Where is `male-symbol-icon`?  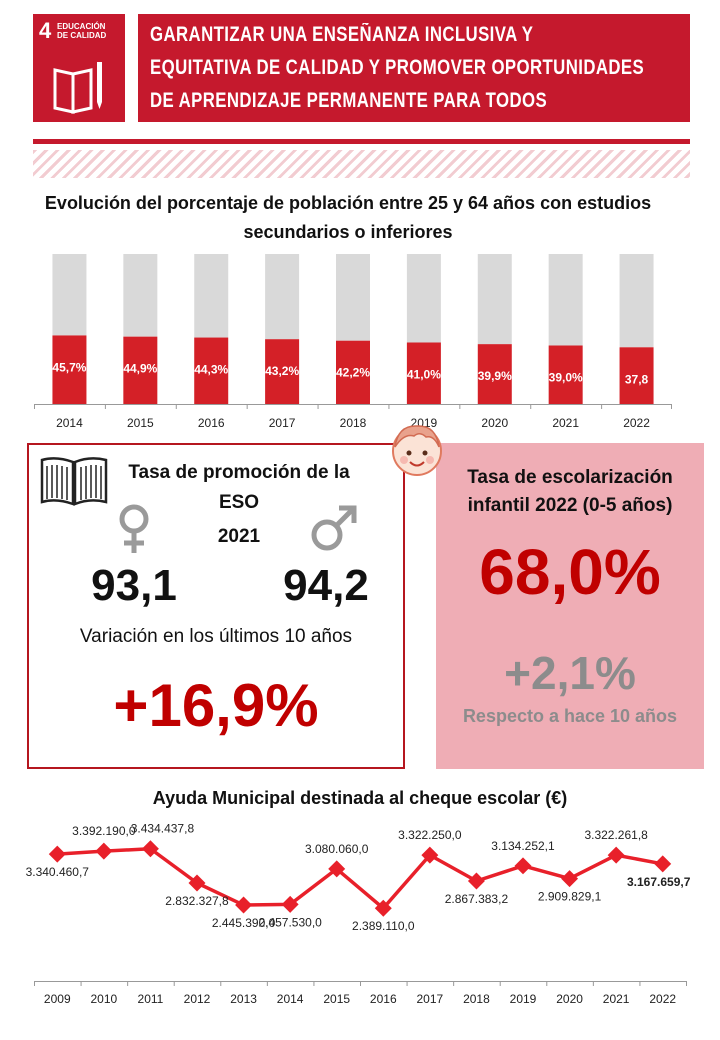
male-symbol-icon is located at coordinates (334, 528).